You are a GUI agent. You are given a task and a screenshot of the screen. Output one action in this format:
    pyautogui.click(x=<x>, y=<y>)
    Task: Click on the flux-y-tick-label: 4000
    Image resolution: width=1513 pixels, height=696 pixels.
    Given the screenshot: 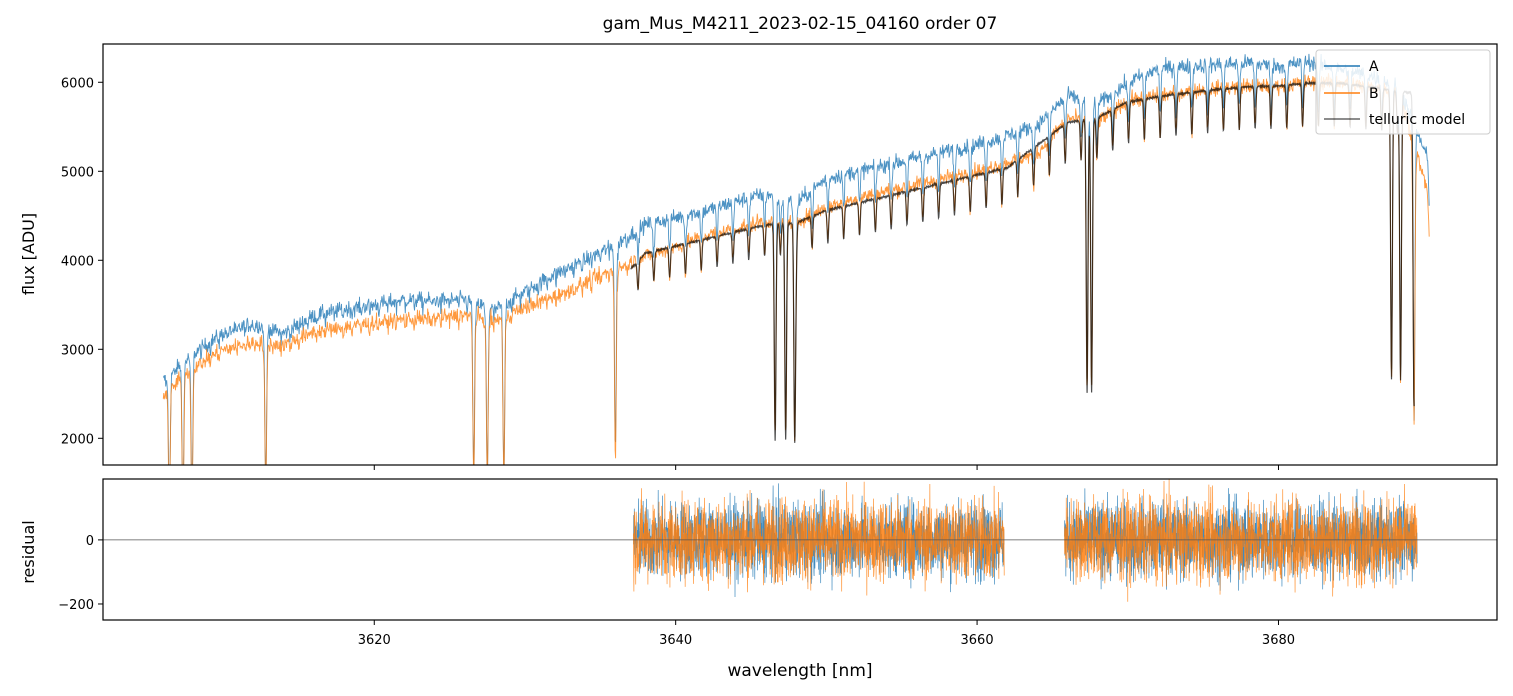 What is the action you would take?
    pyautogui.click(x=77, y=261)
    